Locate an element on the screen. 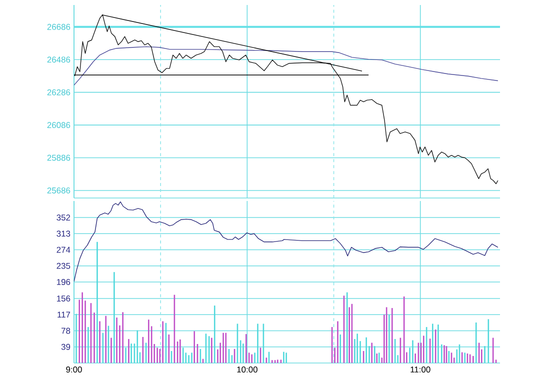  y-tick-label: 313 is located at coordinates (63, 233).